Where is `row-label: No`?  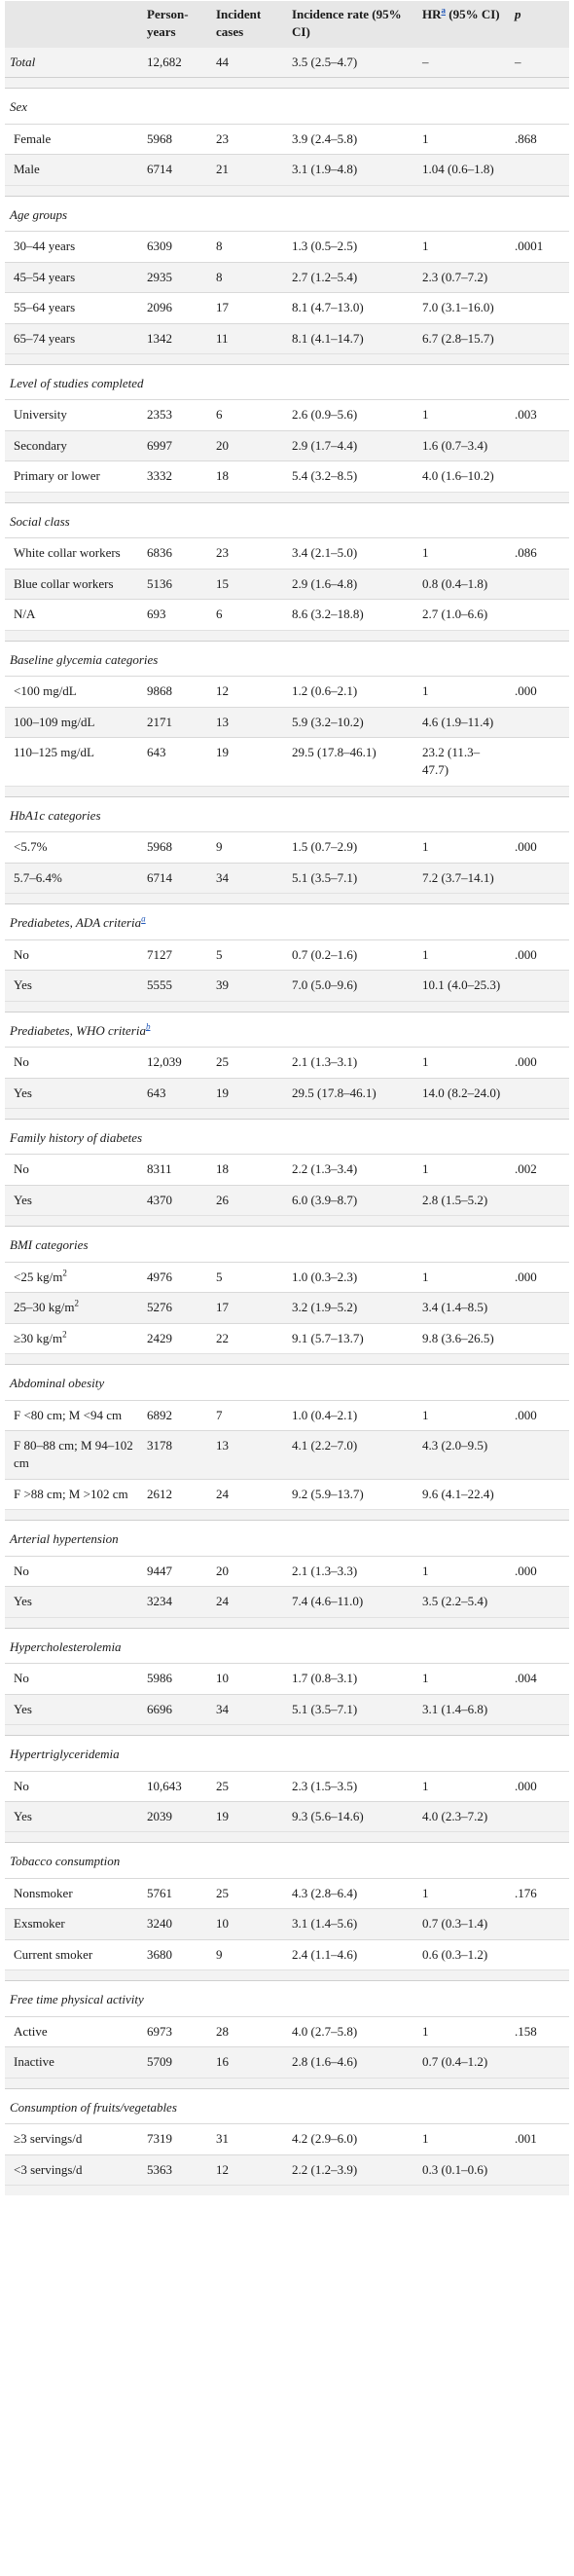
row-label: No is located at coordinates (73, 954).